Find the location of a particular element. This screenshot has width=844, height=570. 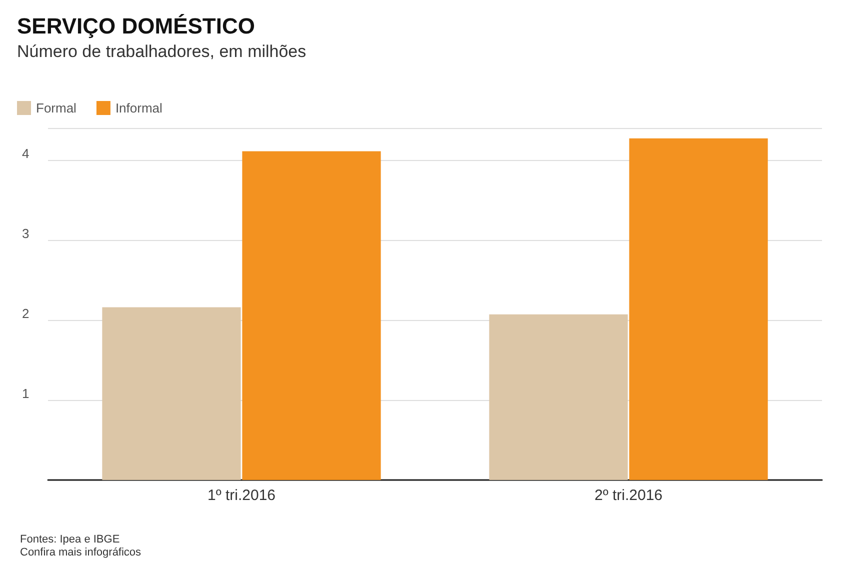

y-tick-label: 1 is located at coordinates (26, 393).